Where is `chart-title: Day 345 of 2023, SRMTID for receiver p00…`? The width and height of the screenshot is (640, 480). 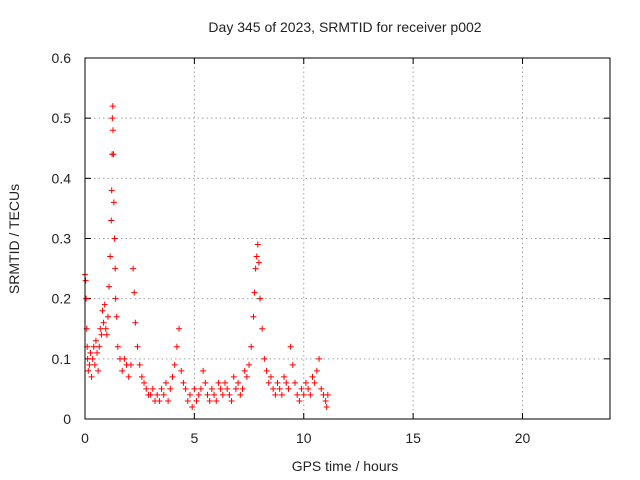
chart-title: Day 345 of 2023, SRMTID for receiver p00… is located at coordinates (344, 27).